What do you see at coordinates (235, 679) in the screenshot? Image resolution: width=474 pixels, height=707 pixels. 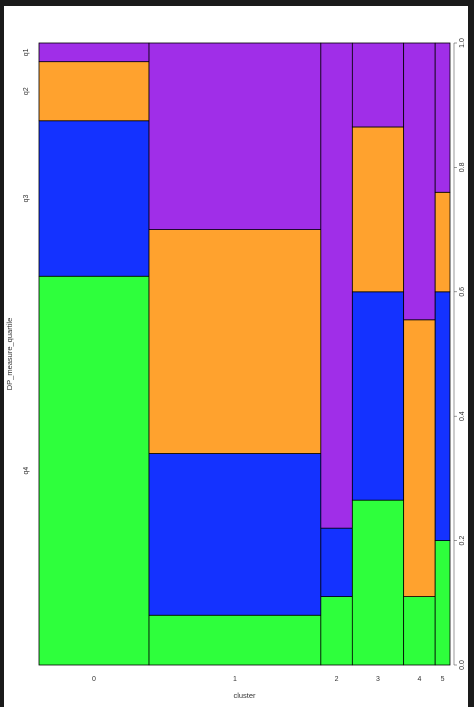 I see `x-tick-label: 1` at bounding box center [235, 679].